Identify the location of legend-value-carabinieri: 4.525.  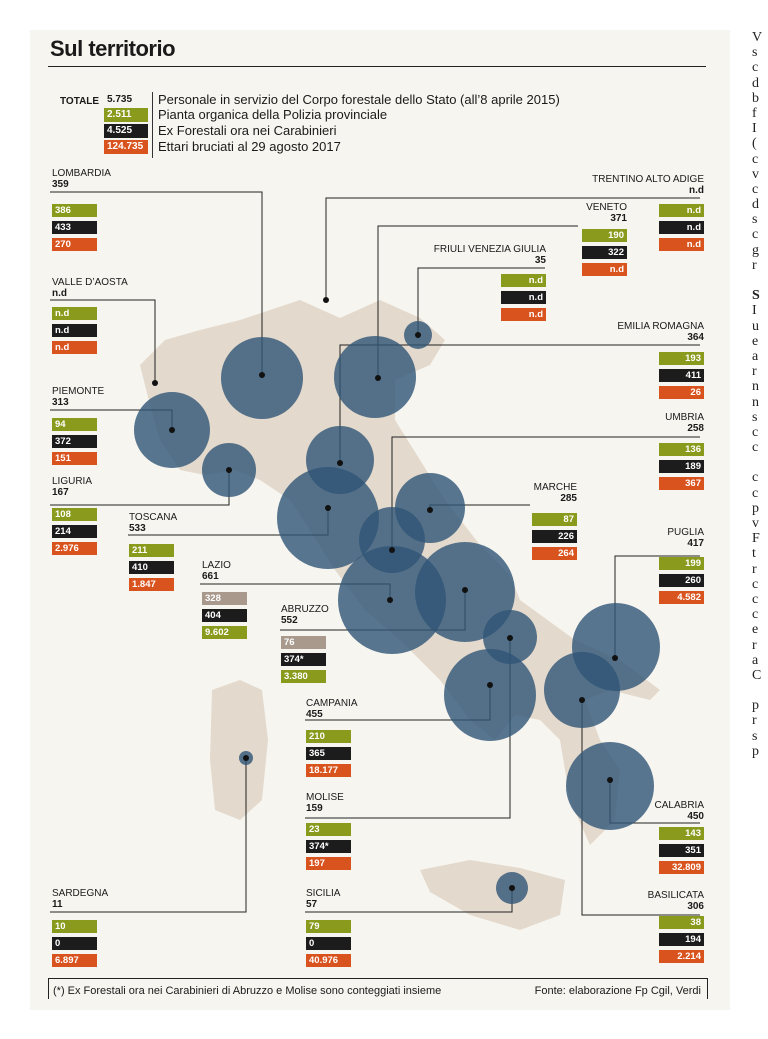
(126, 131).